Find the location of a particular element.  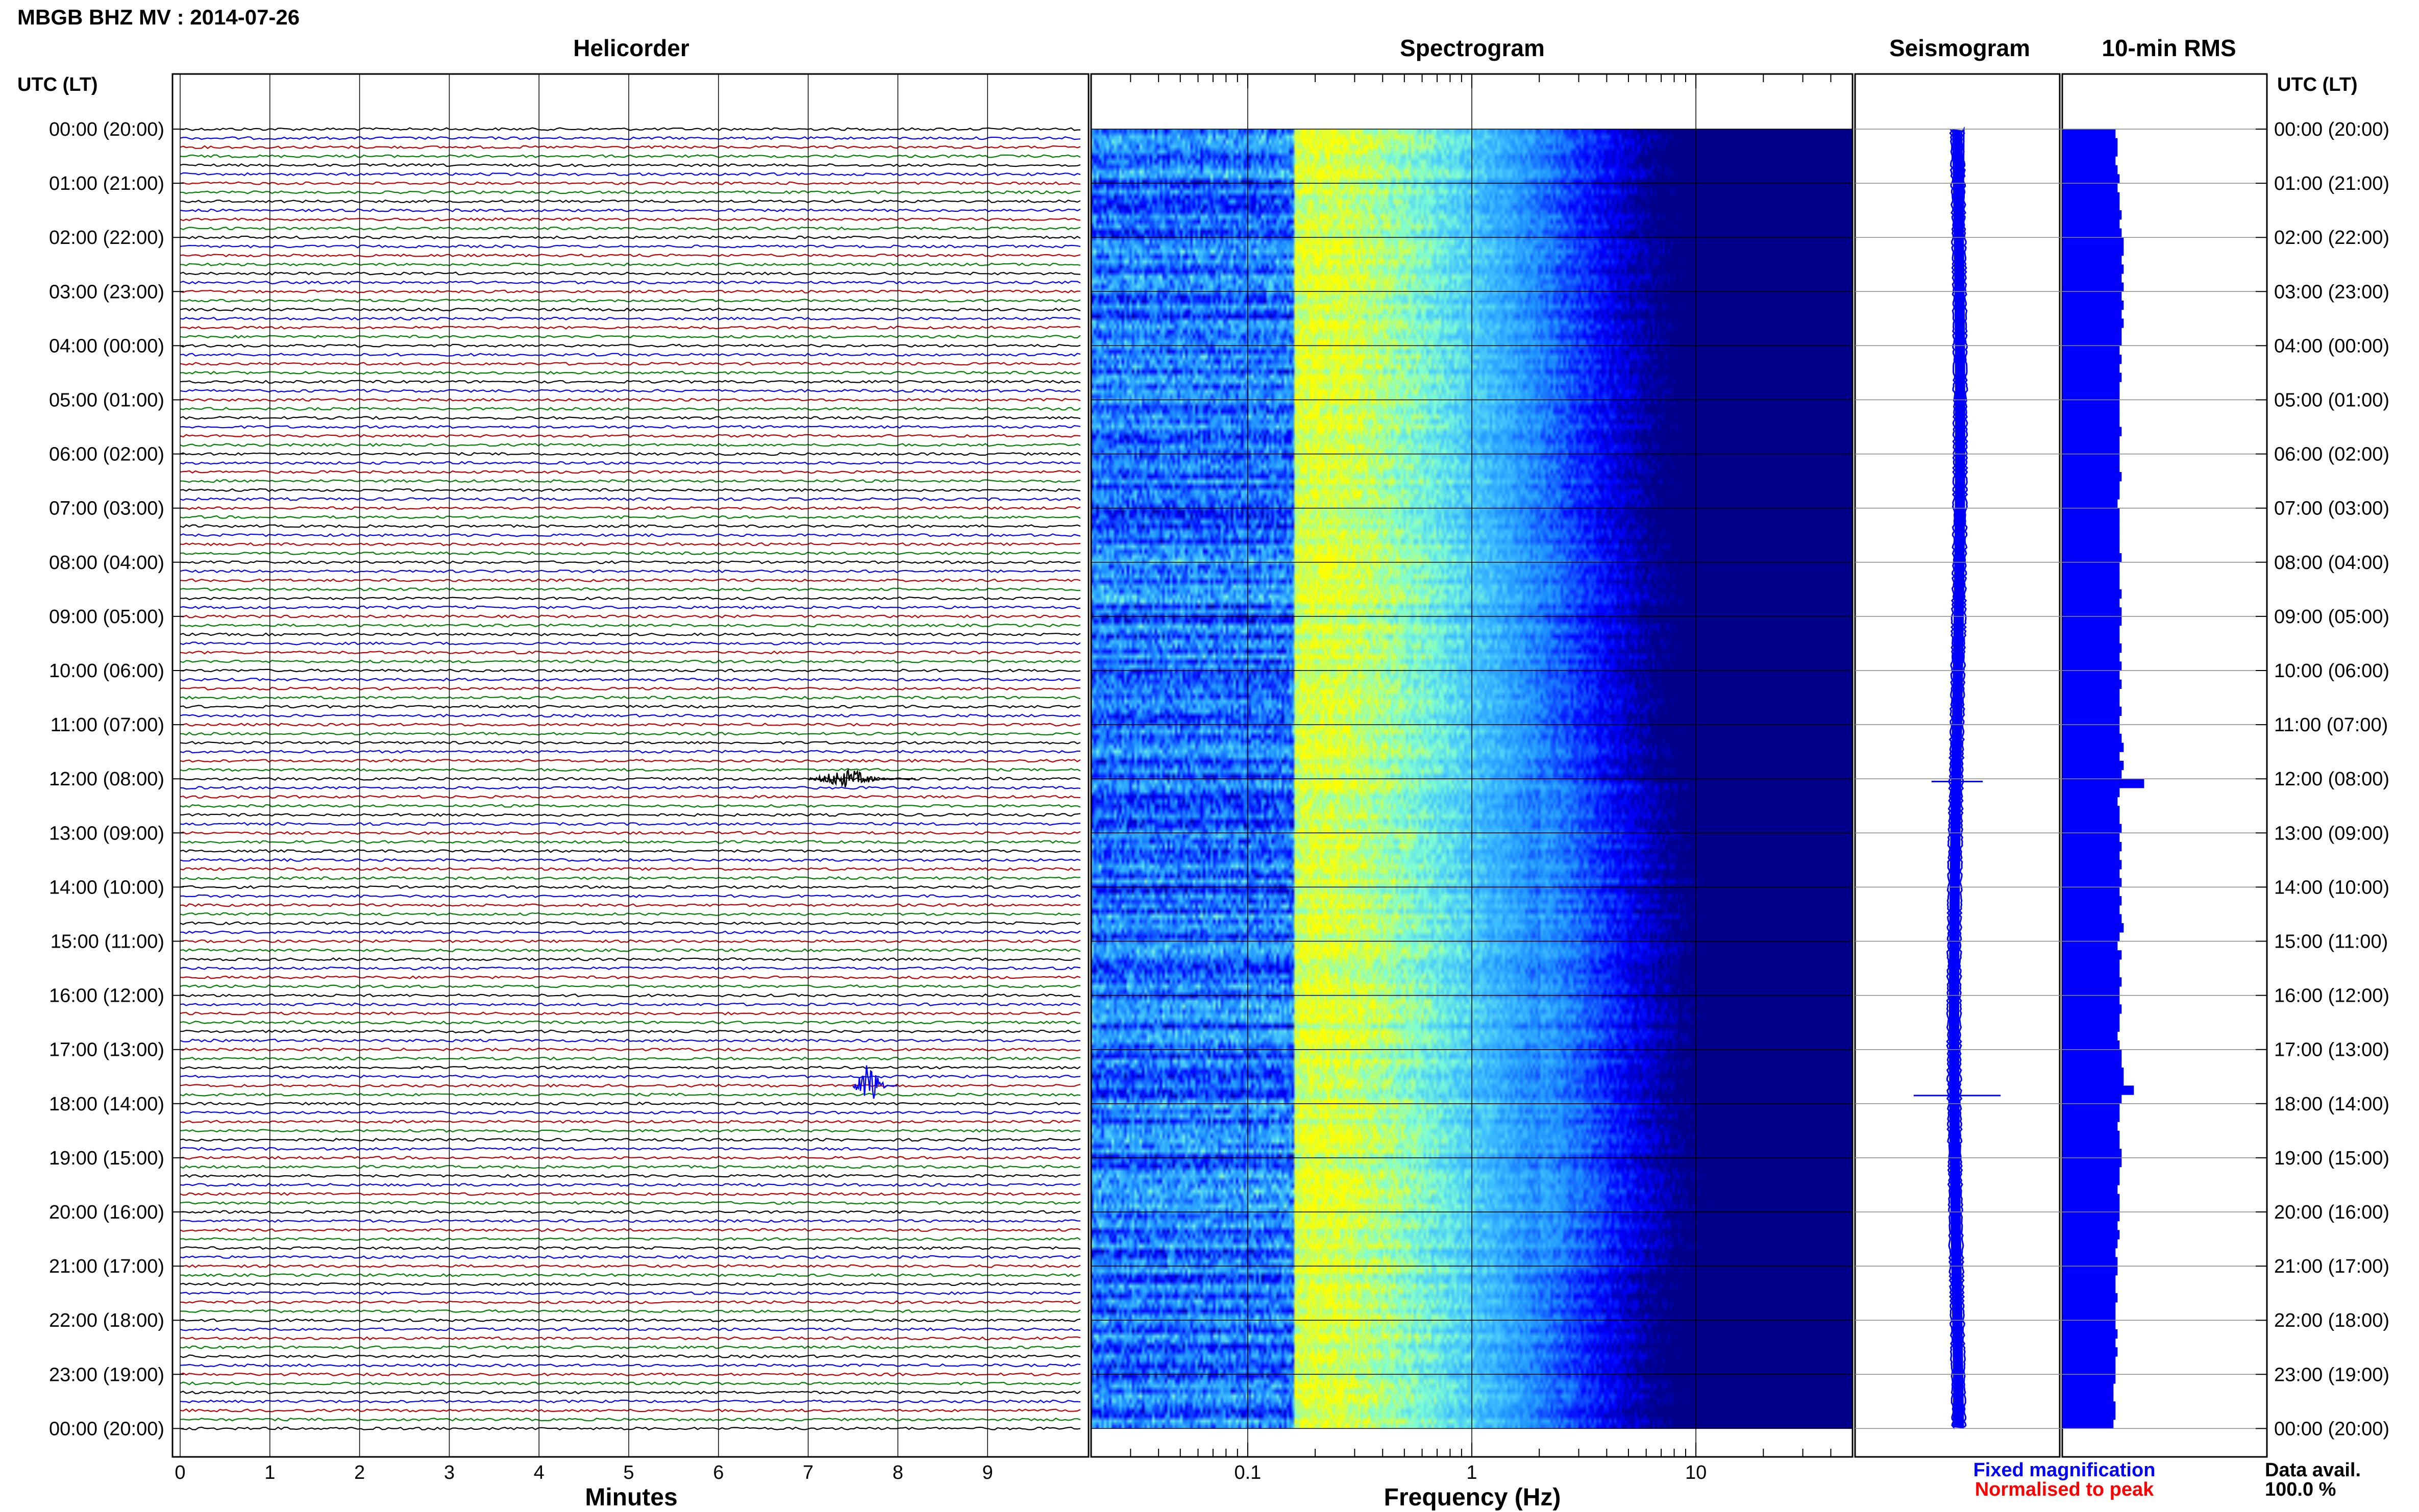

time-axis-label-left: UTC (LT) is located at coordinates (57, 84).